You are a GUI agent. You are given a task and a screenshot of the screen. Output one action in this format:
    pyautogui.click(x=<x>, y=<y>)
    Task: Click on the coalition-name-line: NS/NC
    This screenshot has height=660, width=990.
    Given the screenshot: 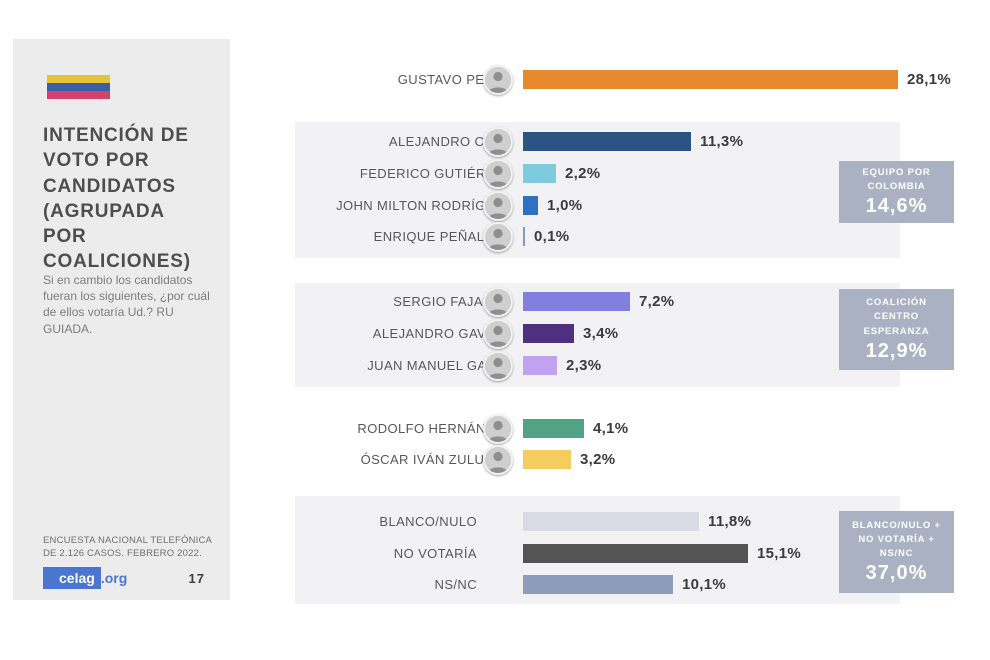 What is the action you would take?
    pyautogui.click(x=896, y=554)
    